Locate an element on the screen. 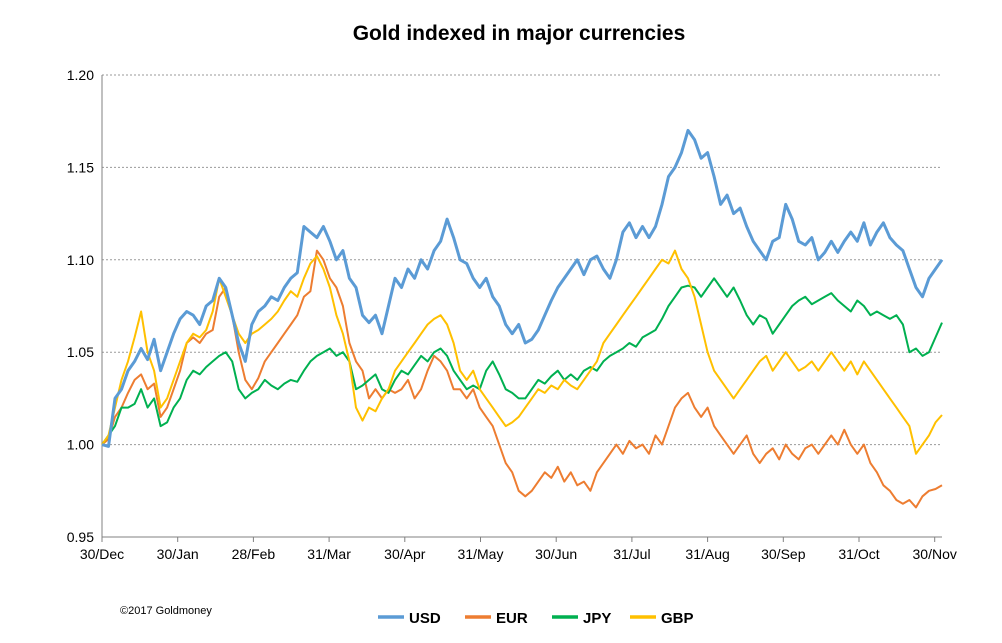 This screenshot has height=643, width=1002. copyright-text: ©2017 Goldmoney is located at coordinates (166, 611).